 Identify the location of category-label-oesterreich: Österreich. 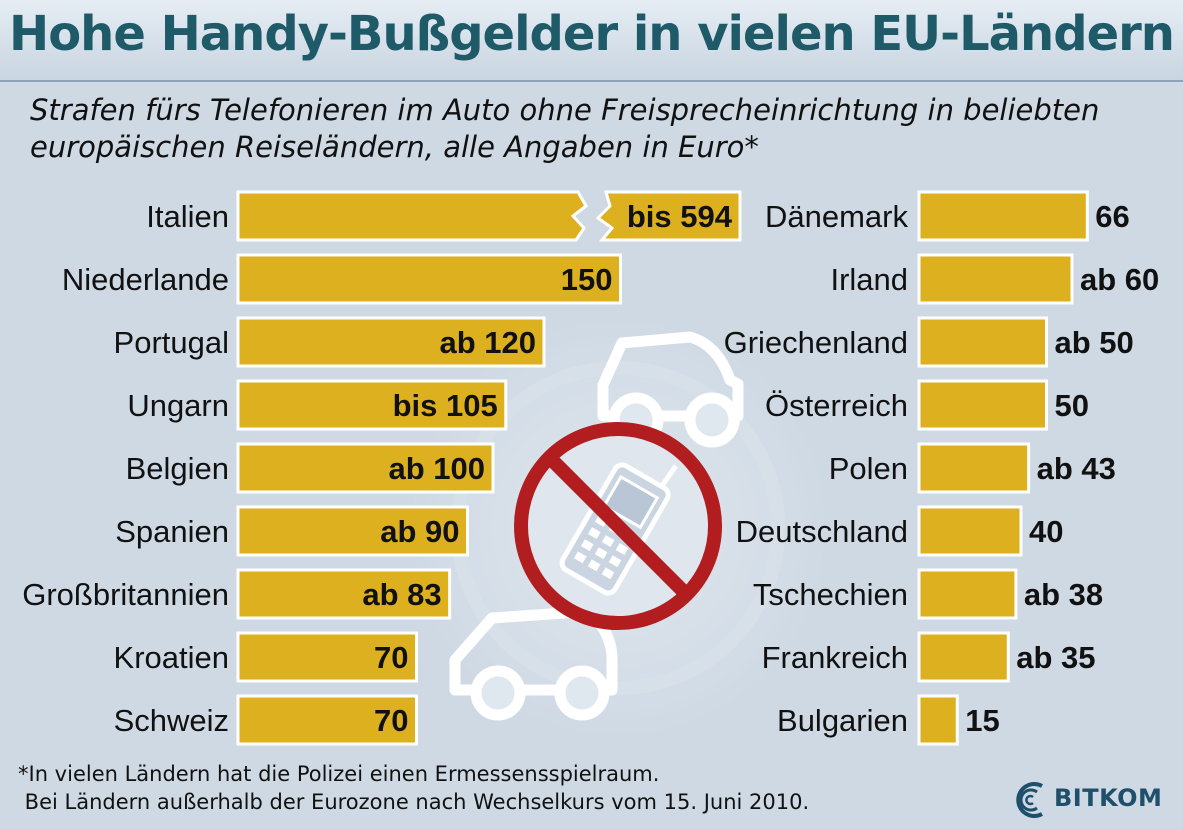
(836, 405).